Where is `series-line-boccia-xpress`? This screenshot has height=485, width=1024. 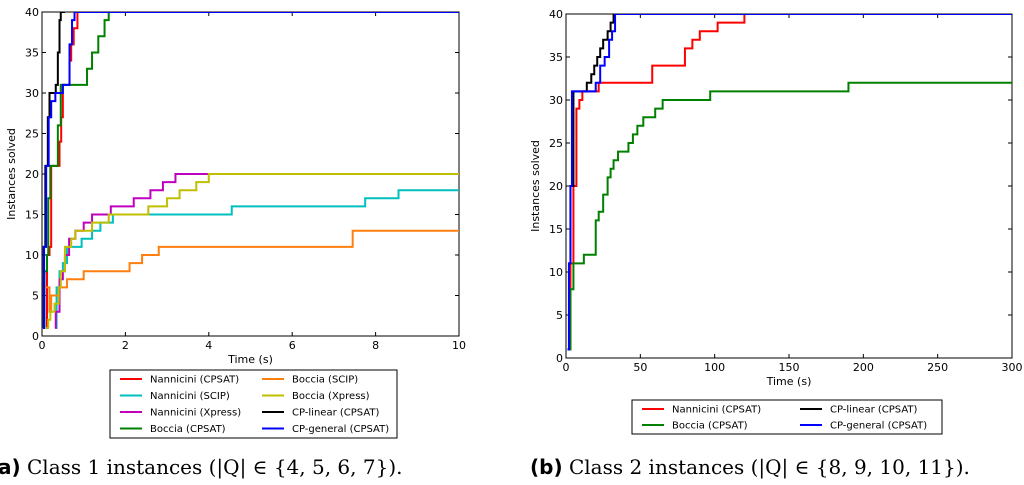
series-line-boccia-xpress is located at coordinates (252, 251).